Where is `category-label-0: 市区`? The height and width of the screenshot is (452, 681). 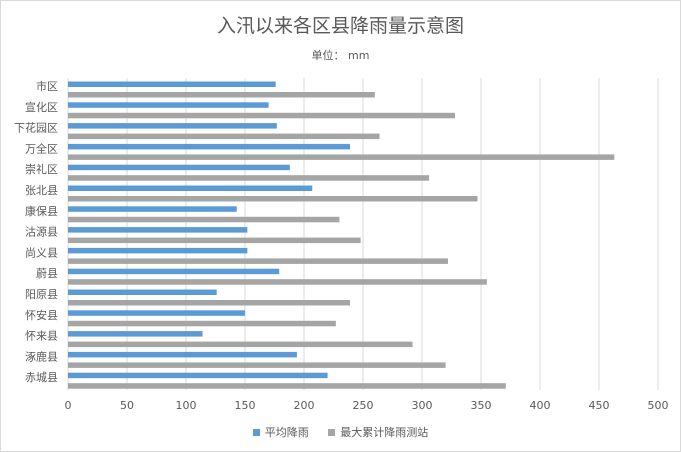
category-label-0: 市区 is located at coordinates (47, 86).